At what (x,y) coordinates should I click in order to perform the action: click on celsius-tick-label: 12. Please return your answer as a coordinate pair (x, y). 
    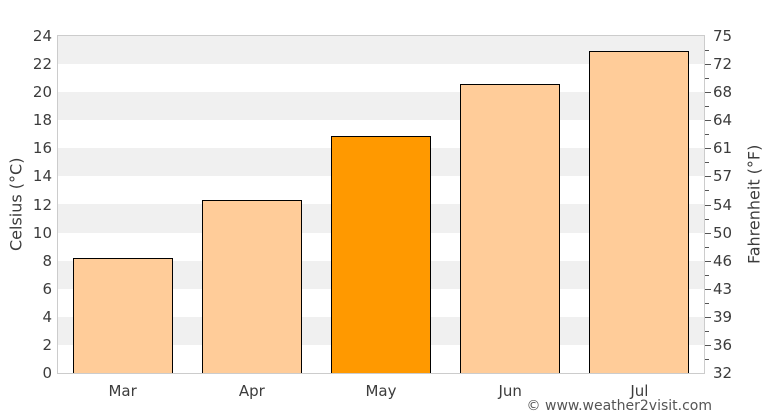
    Looking at the image, I should click on (42, 204).